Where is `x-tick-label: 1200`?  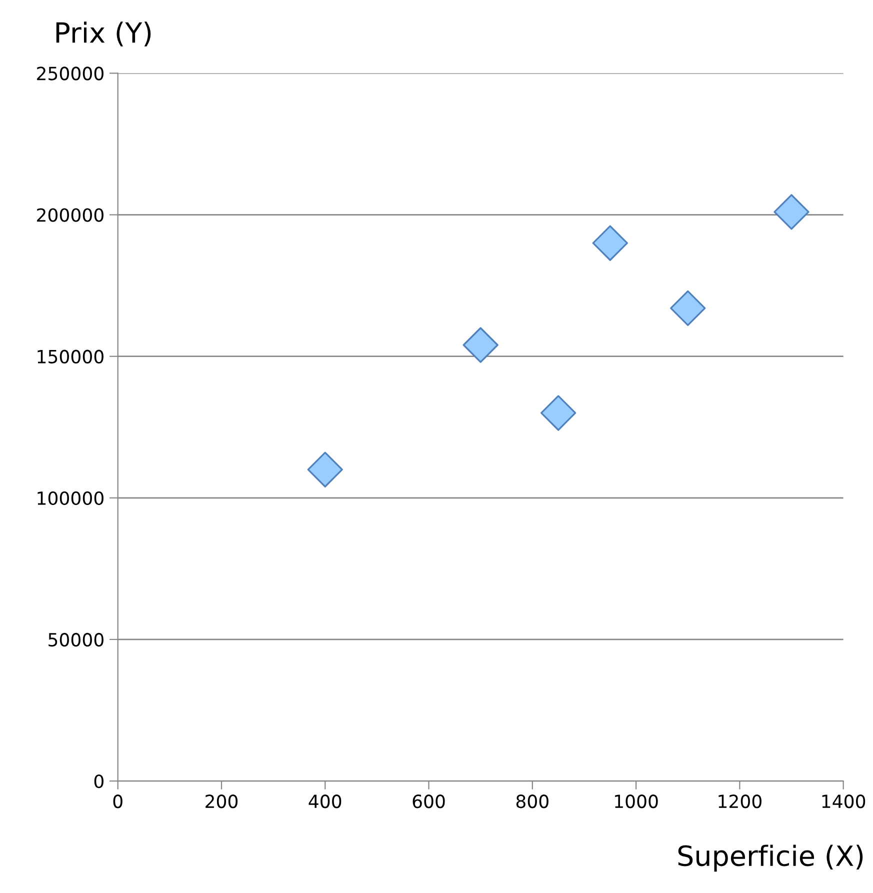 x-tick-label: 1200 is located at coordinates (740, 801).